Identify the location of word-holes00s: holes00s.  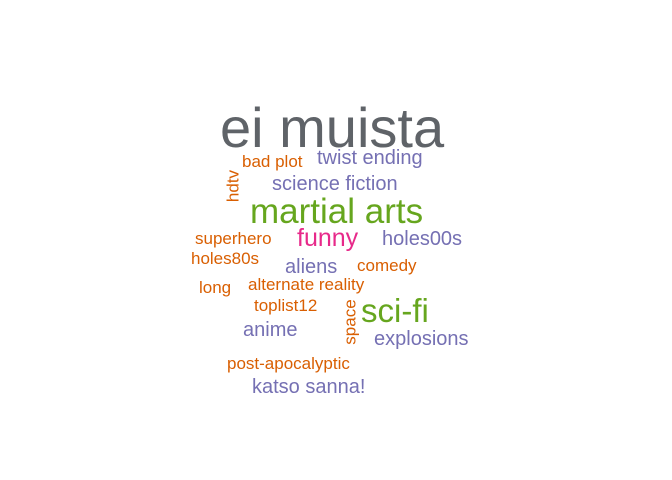
(422, 239).